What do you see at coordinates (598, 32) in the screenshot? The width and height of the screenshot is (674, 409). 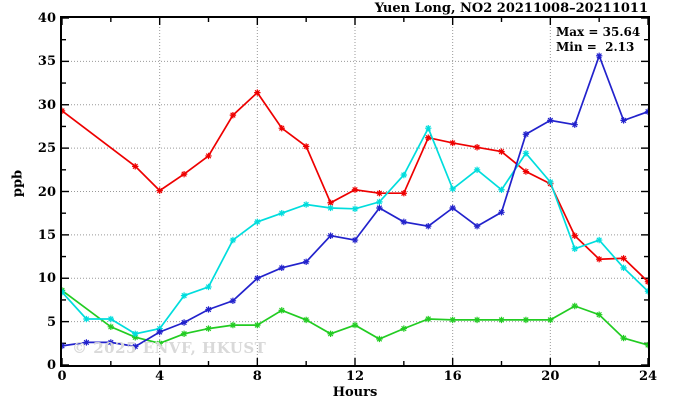 I see `max-annotation: Max = 35.64` at bounding box center [598, 32].